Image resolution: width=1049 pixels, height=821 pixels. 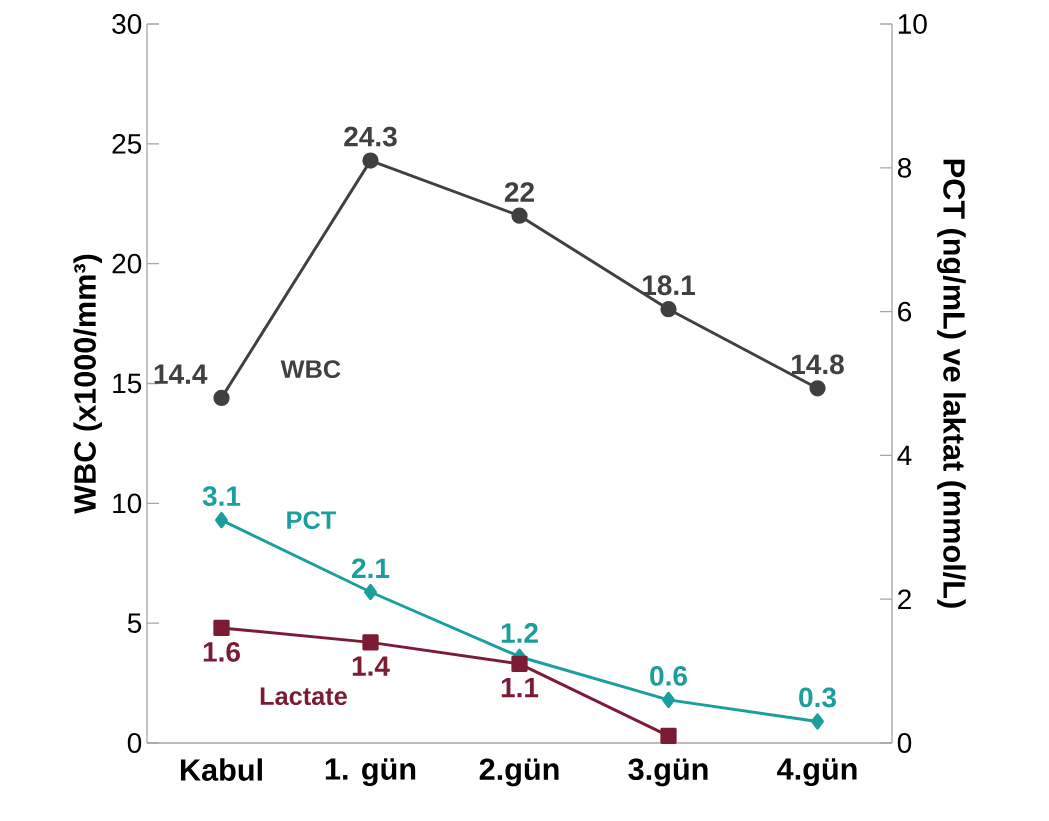 What do you see at coordinates (904, 455) in the screenshot?
I see `y2-tick-label: 4` at bounding box center [904, 455].